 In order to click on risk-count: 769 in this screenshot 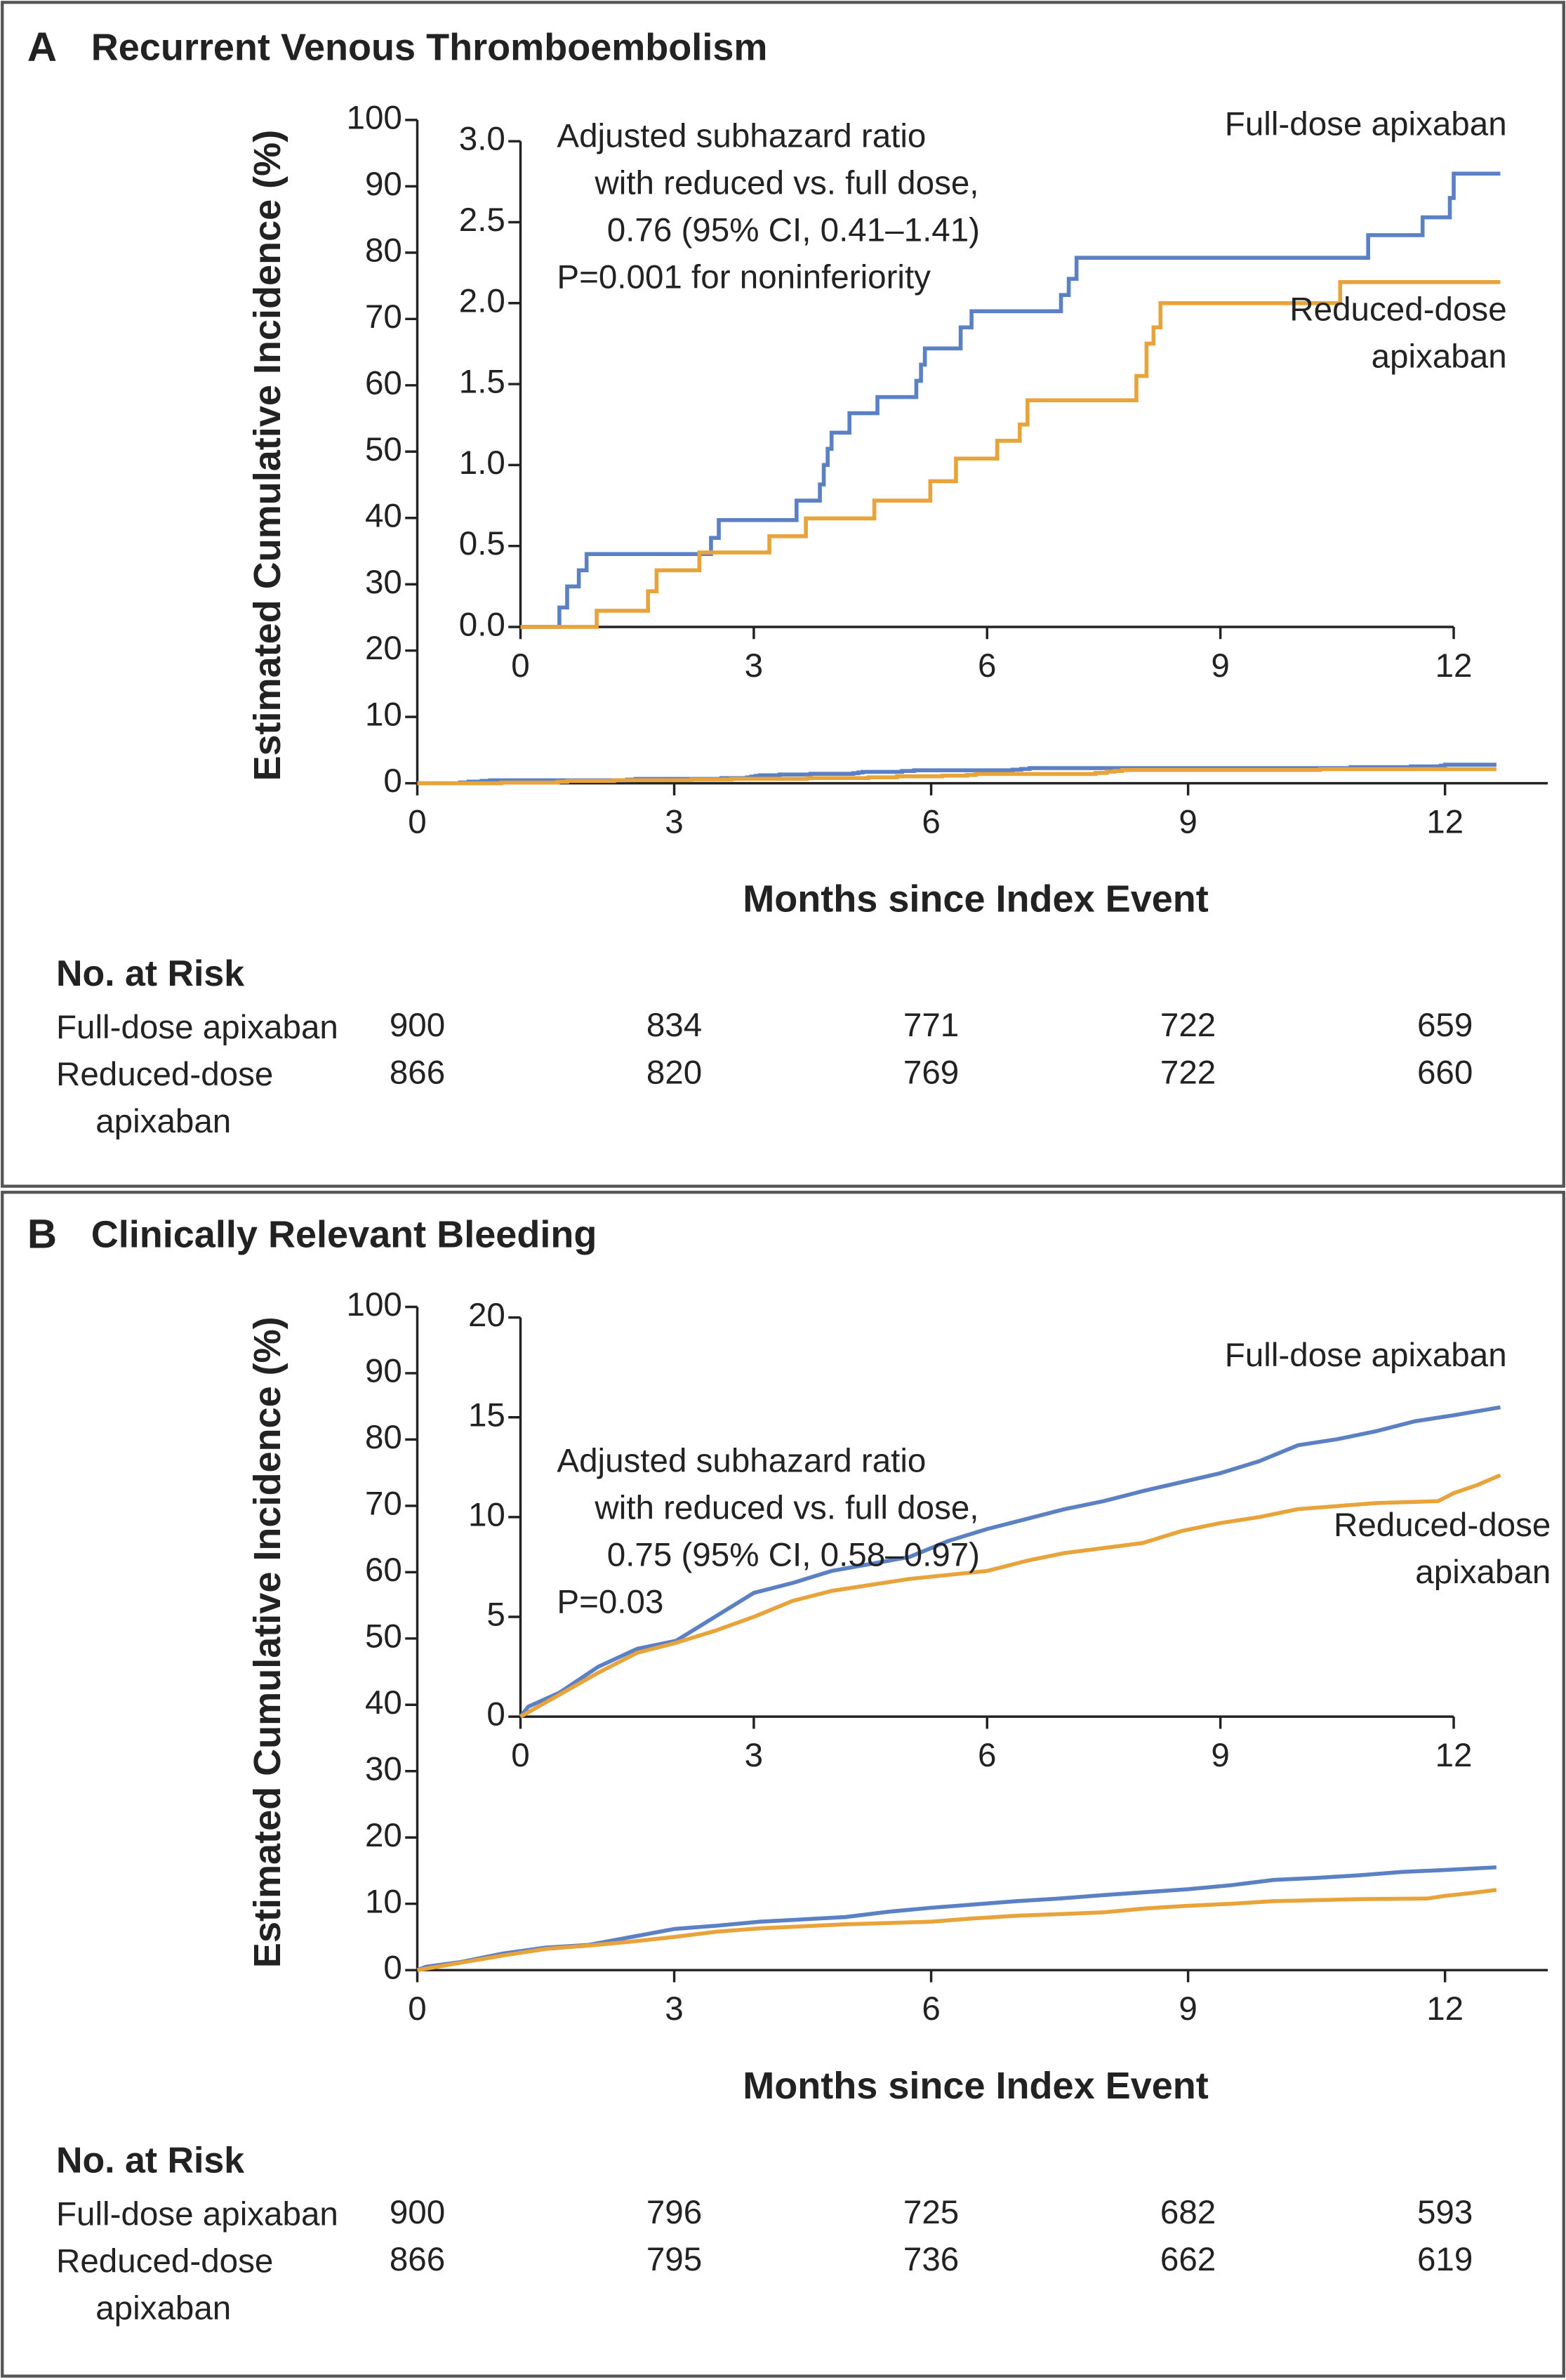, I will do `click(931, 1072)`.